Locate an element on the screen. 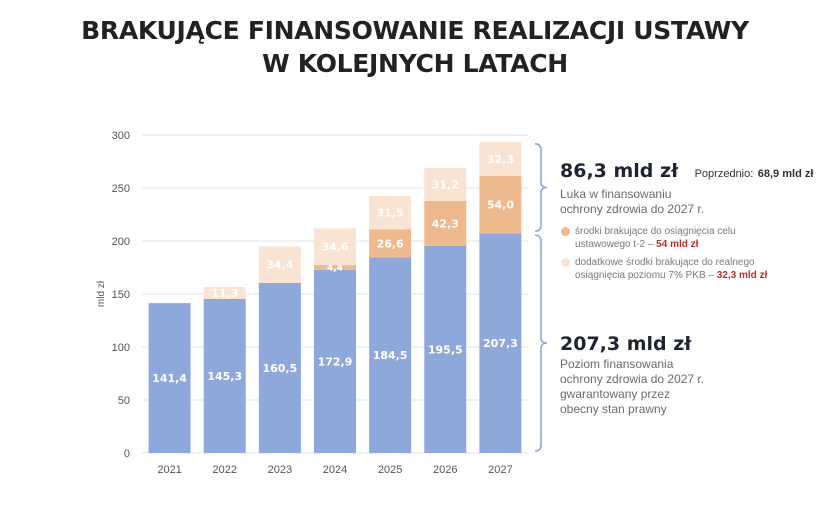 The image size is (830, 513). x-tick-label: 2023 is located at coordinates (280, 470).